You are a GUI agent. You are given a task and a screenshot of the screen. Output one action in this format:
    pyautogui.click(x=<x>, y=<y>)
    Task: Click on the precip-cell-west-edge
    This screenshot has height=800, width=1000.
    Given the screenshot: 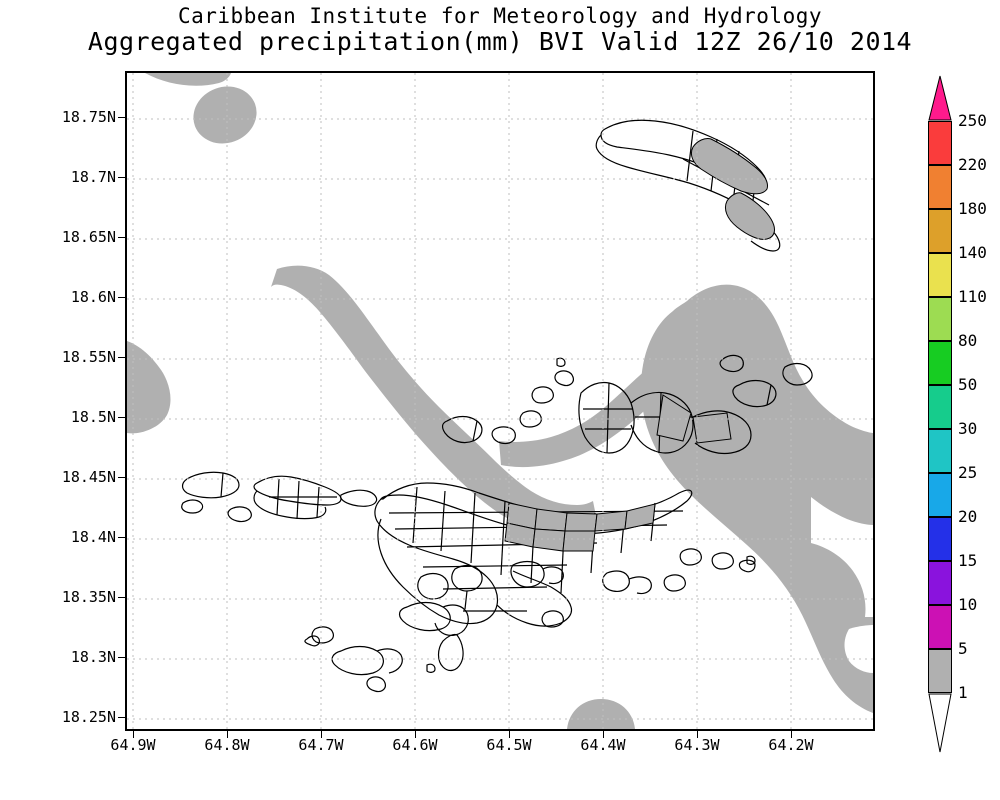 What is the action you would take?
    pyautogui.click(x=149, y=387)
    